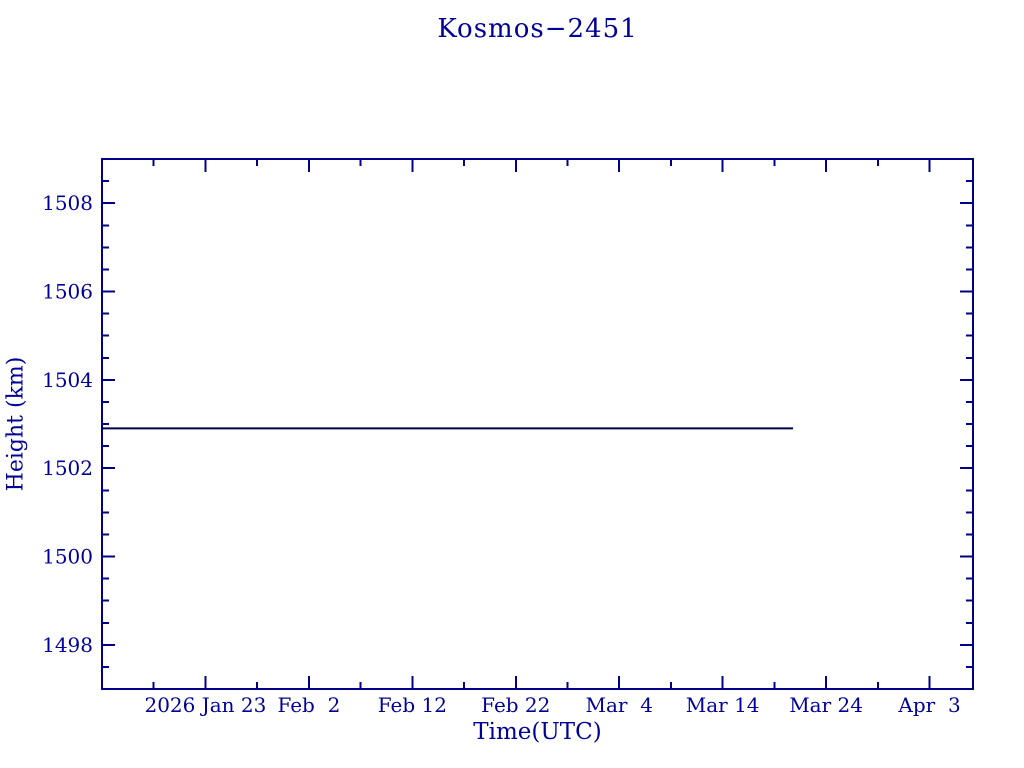 The width and height of the screenshot is (1024, 768). Describe the element at coordinates (515, 705) in the screenshot. I see `x-tick-label: Feb 22` at that location.